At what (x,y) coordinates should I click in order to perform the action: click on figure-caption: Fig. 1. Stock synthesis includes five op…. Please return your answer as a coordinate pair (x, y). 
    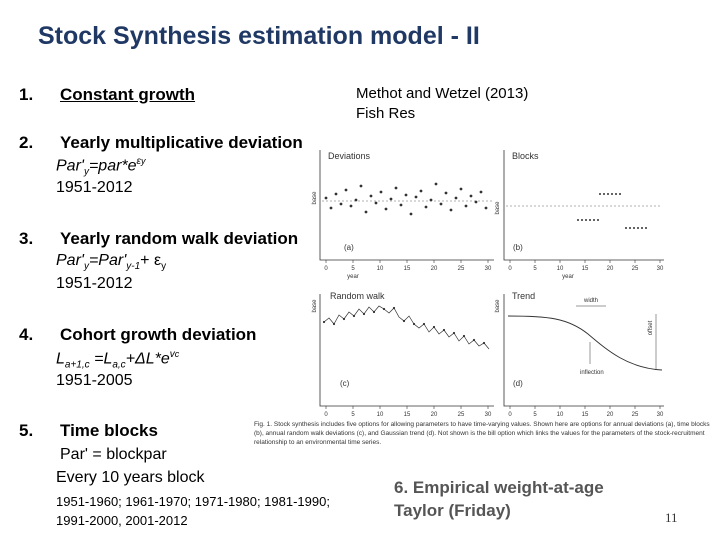
    Looking at the image, I should click on (482, 433).